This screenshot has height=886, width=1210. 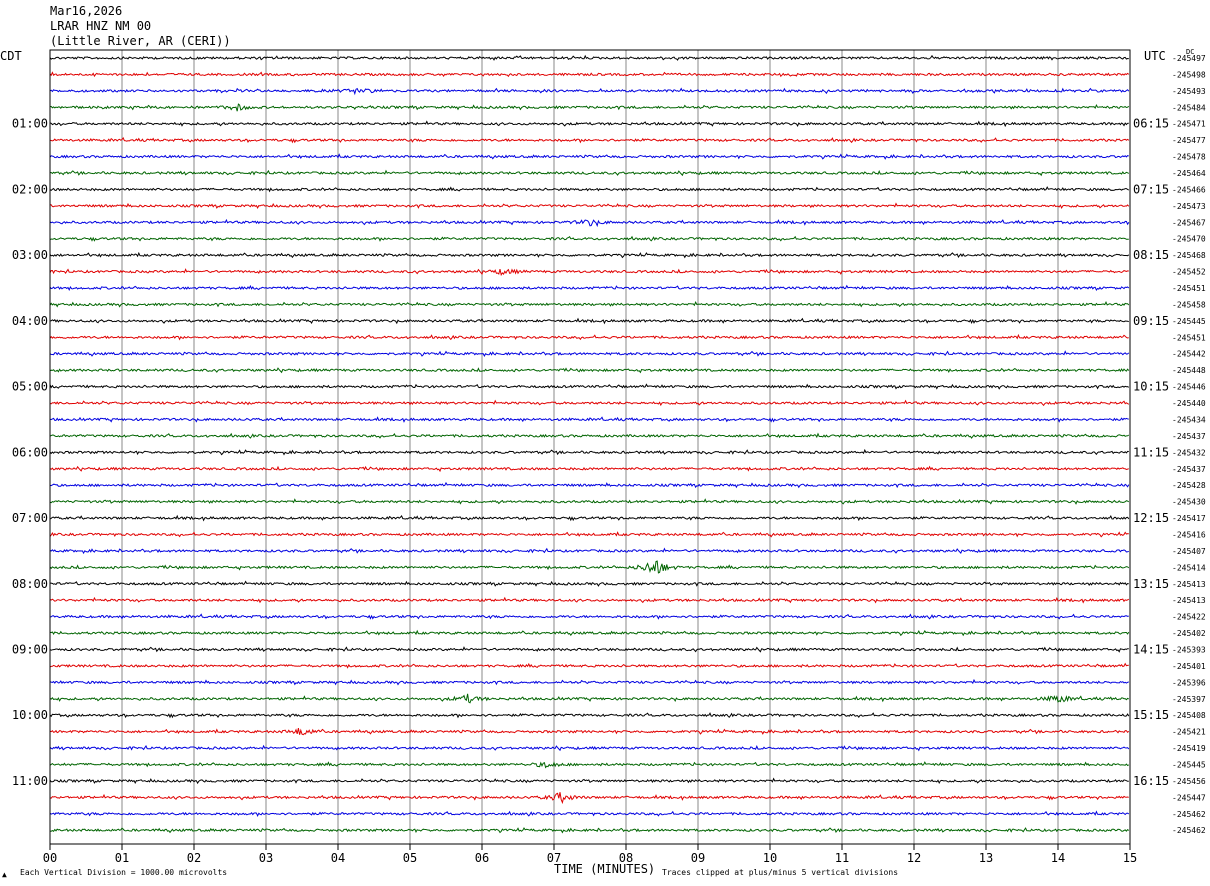 What do you see at coordinates (1189, 551) in the screenshot?
I see `trace-offset-label: -245407` at bounding box center [1189, 551].